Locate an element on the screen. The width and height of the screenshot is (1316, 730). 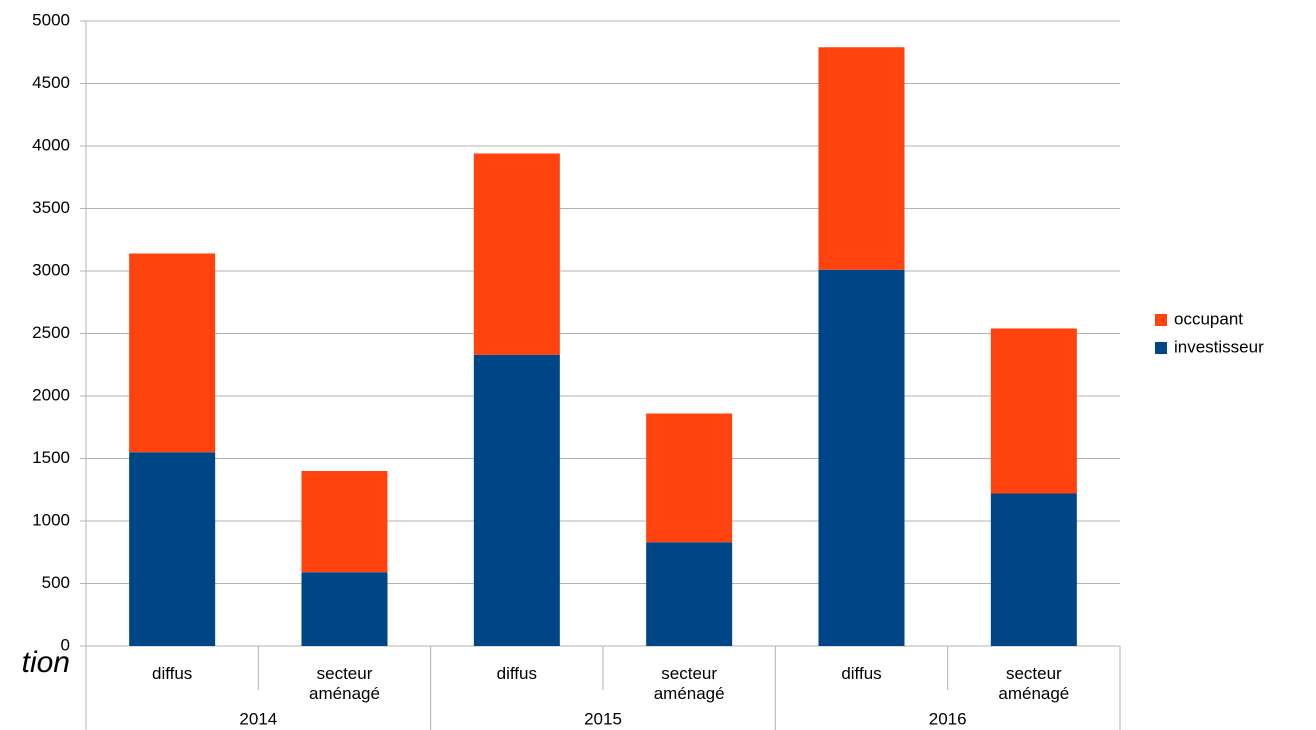
y-tick-label: 3500 is located at coordinates (51, 207).